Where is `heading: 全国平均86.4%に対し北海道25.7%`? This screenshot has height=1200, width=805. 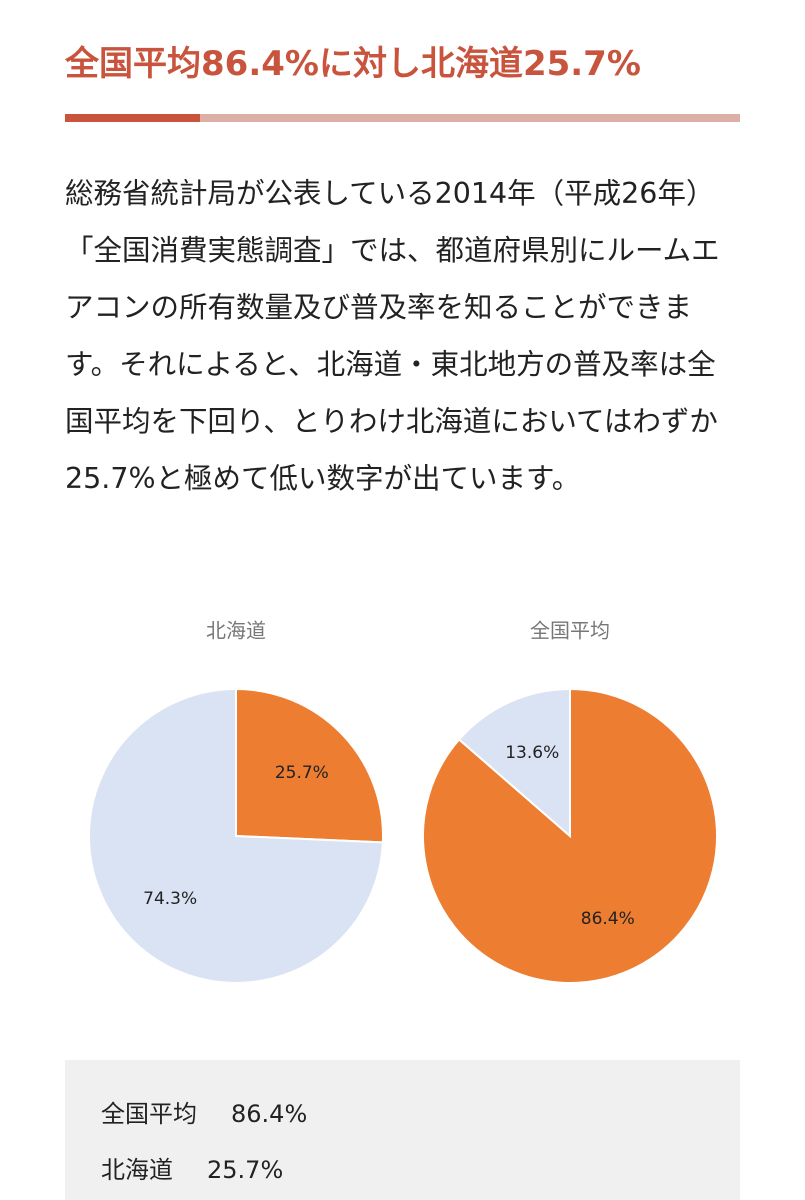 heading: 全国平均86.4%に対し北海道25.7% is located at coordinates (353, 64).